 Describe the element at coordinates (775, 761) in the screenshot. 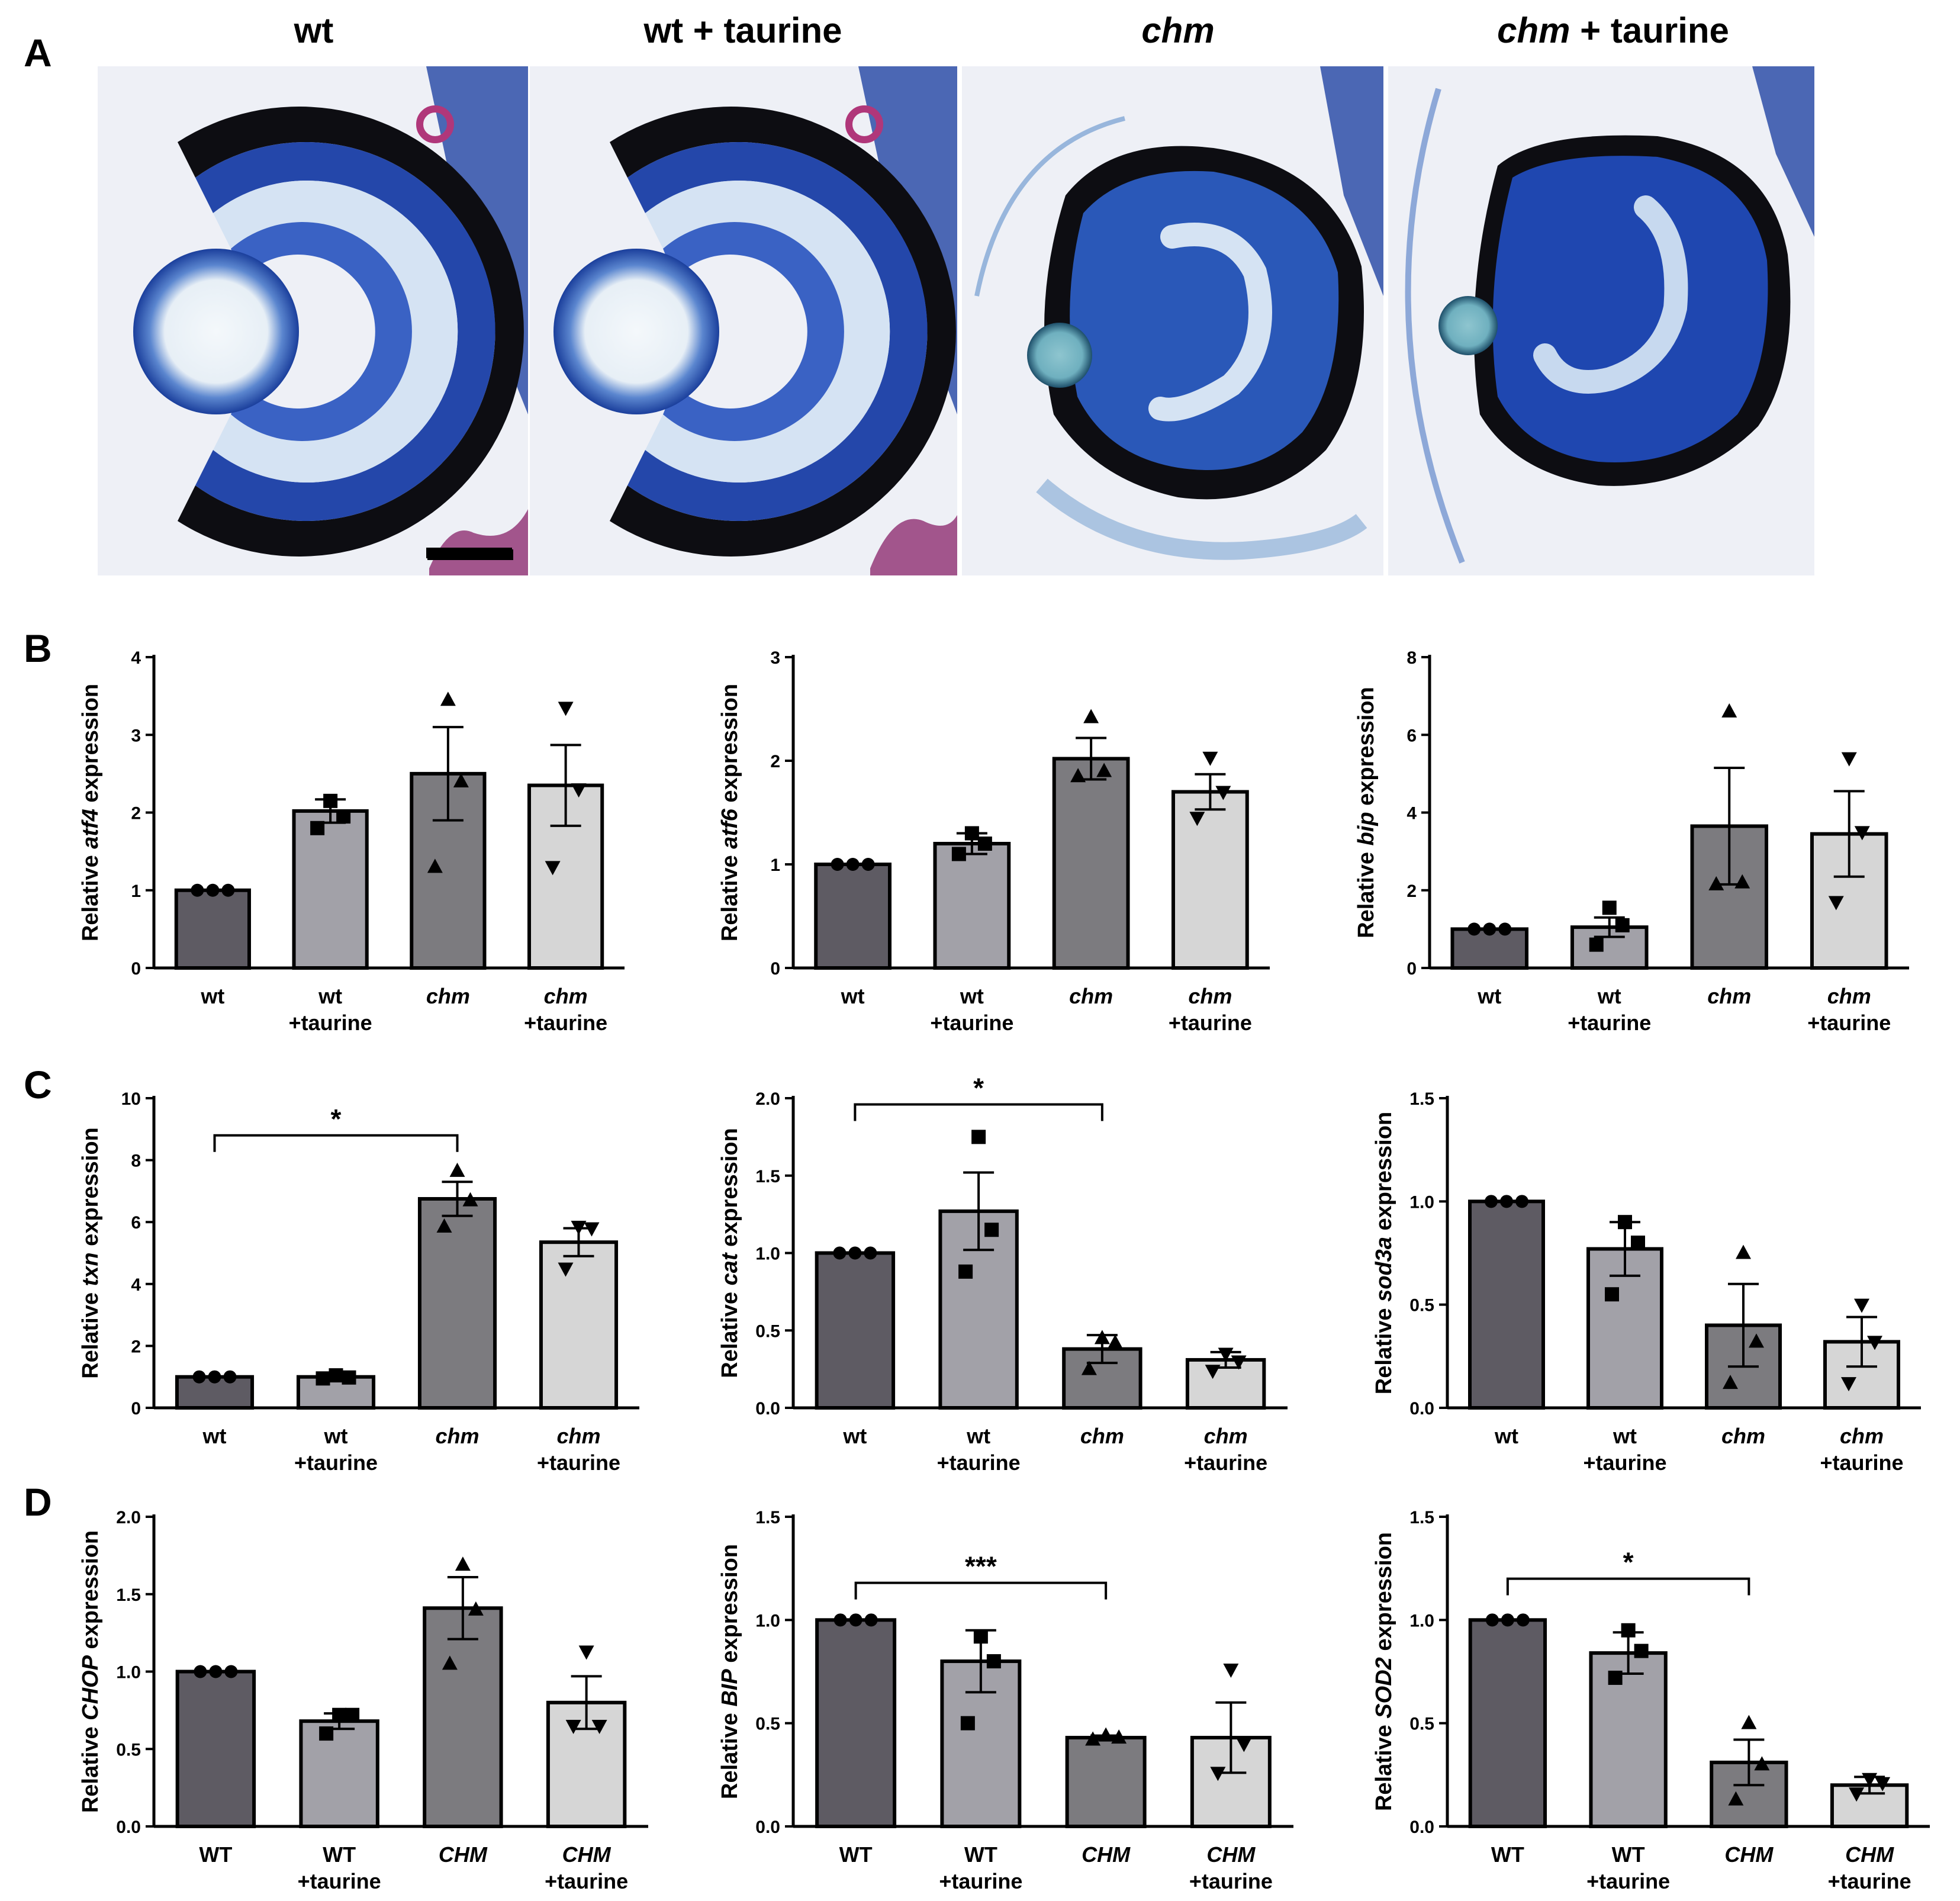

I see `y-tick-label: 2` at that location.